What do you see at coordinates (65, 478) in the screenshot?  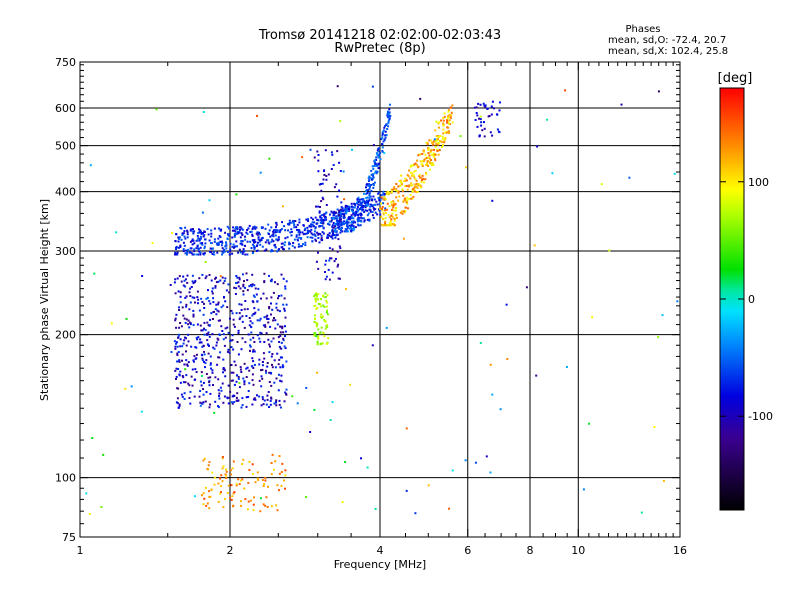 I see `y-tick-label: 100` at bounding box center [65, 478].